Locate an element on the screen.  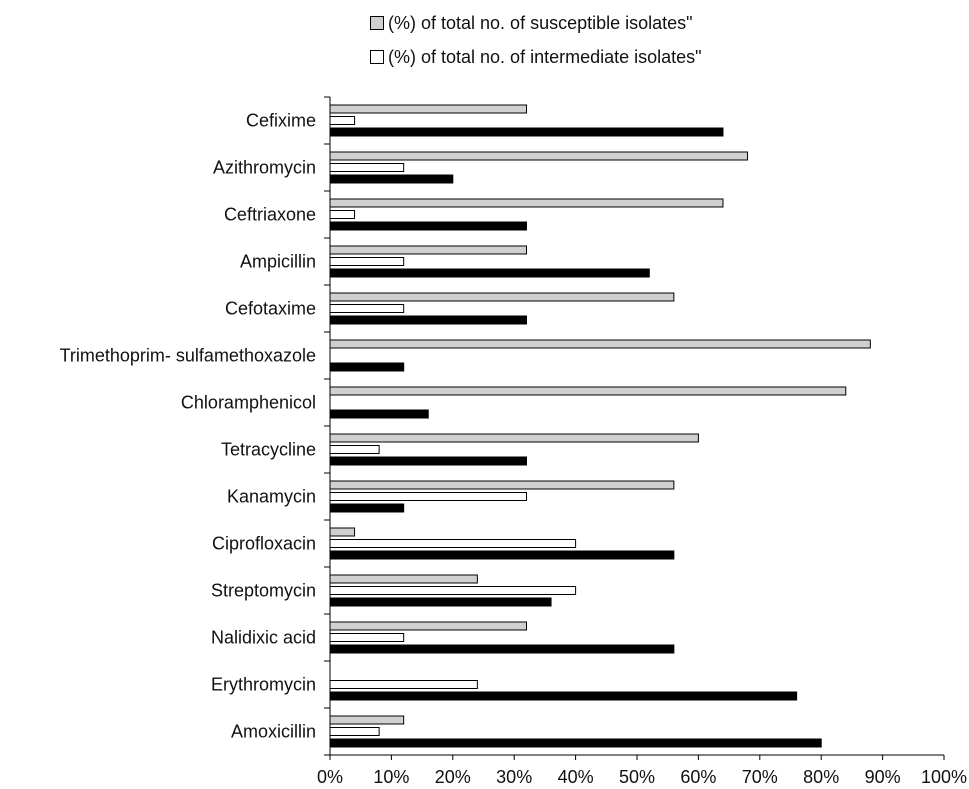
y-tick-label-13: Amoxicillin is located at coordinates (273, 732).